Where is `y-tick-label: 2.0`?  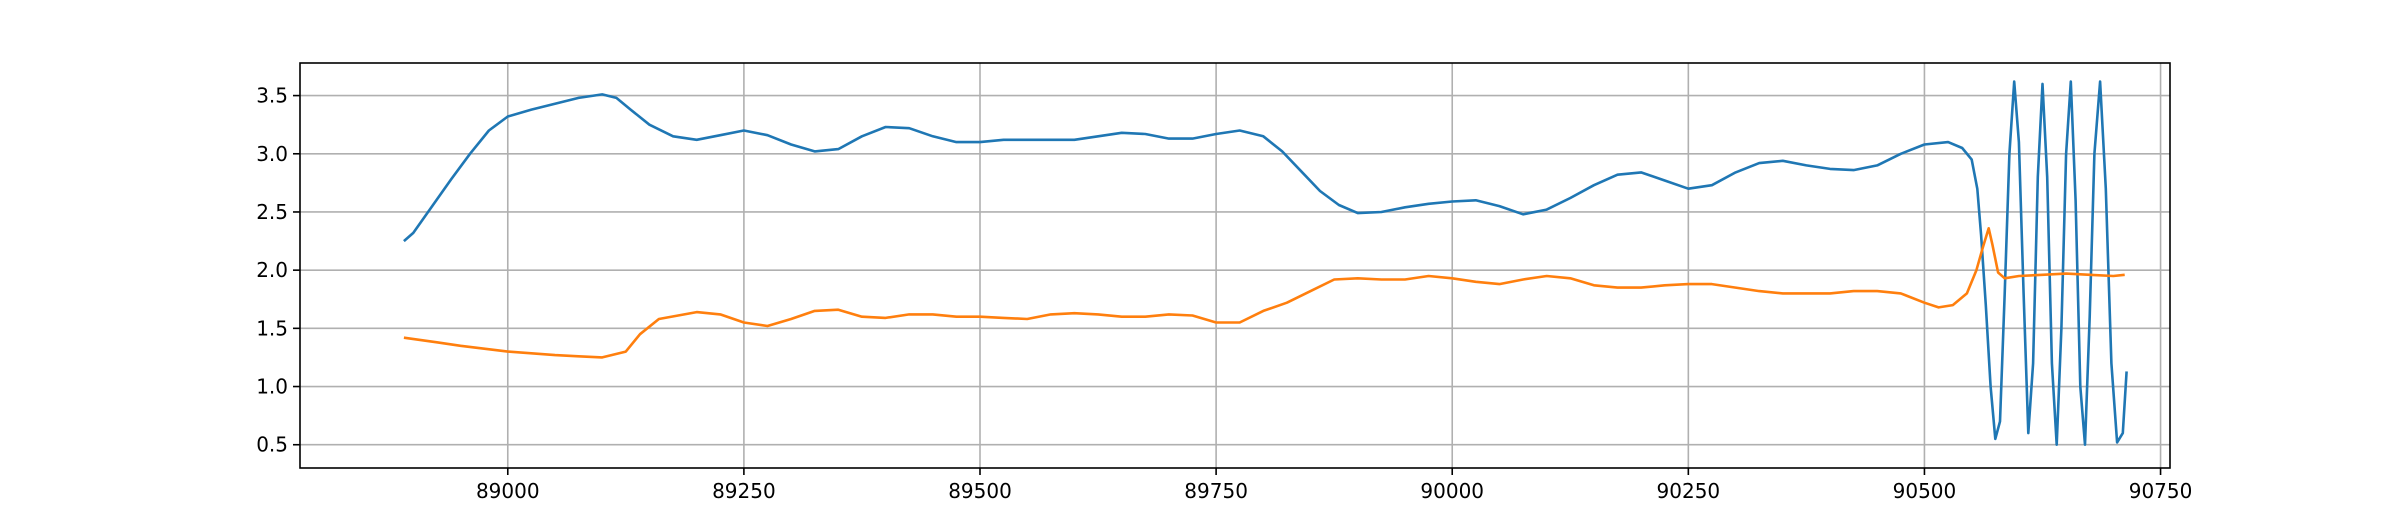
y-tick-label: 2.0 is located at coordinates (272, 270).